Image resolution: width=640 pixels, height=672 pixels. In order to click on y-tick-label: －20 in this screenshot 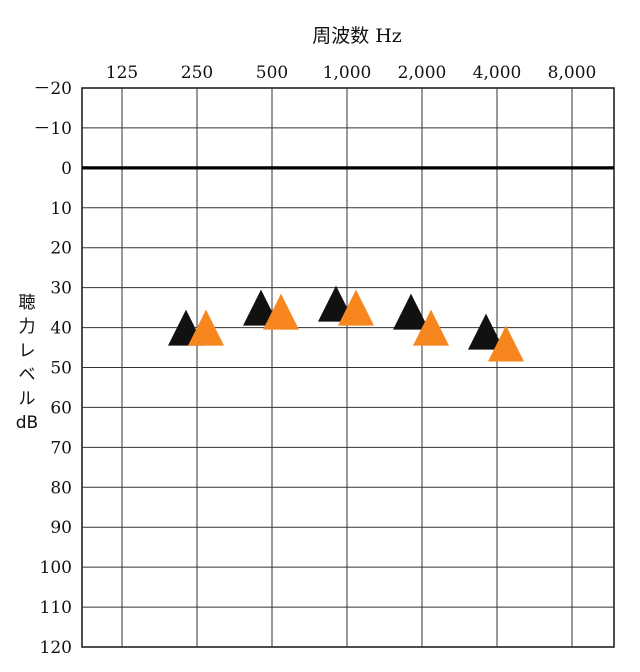, I will do `click(52, 89)`.